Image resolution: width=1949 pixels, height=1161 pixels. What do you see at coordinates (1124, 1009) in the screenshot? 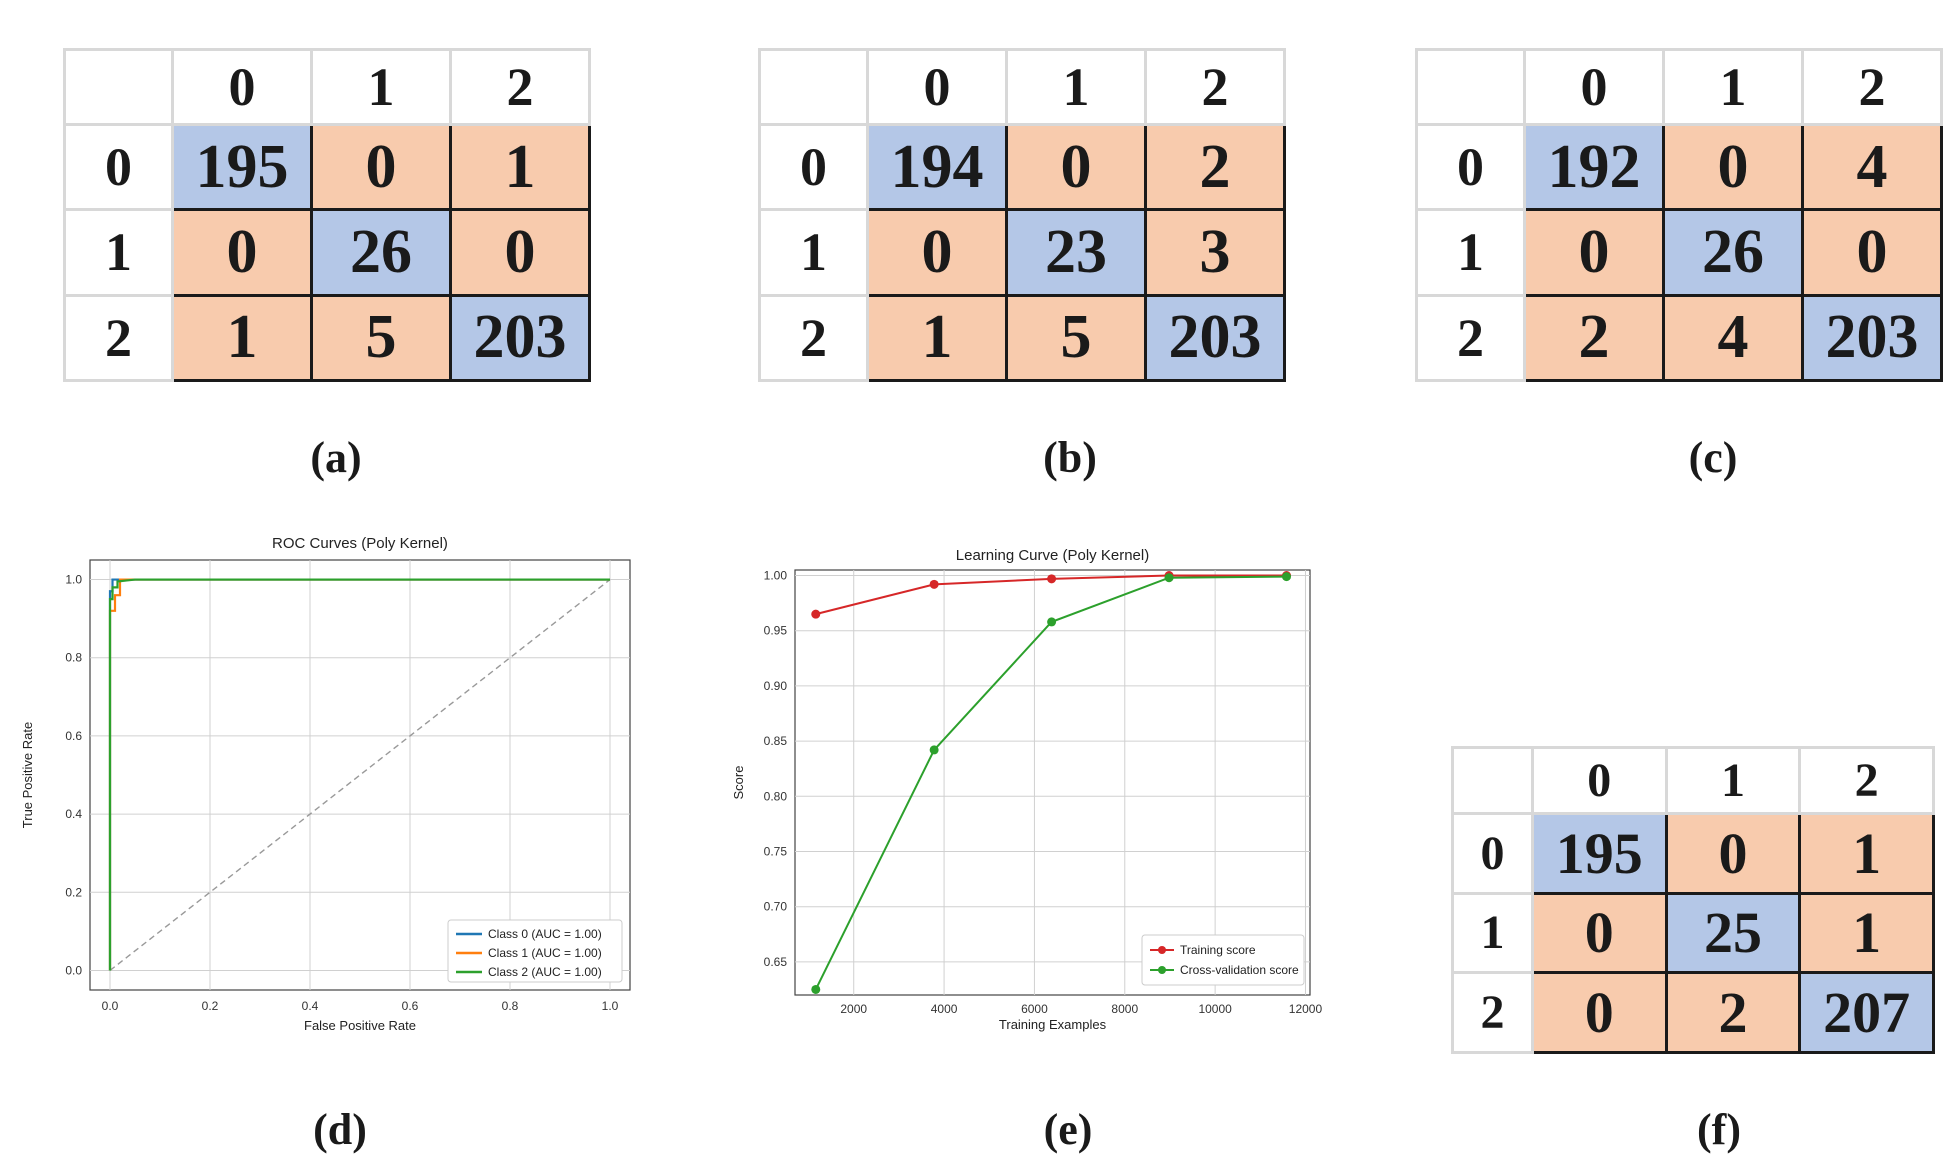
I see `x-tick-label: 8000` at bounding box center [1124, 1009].